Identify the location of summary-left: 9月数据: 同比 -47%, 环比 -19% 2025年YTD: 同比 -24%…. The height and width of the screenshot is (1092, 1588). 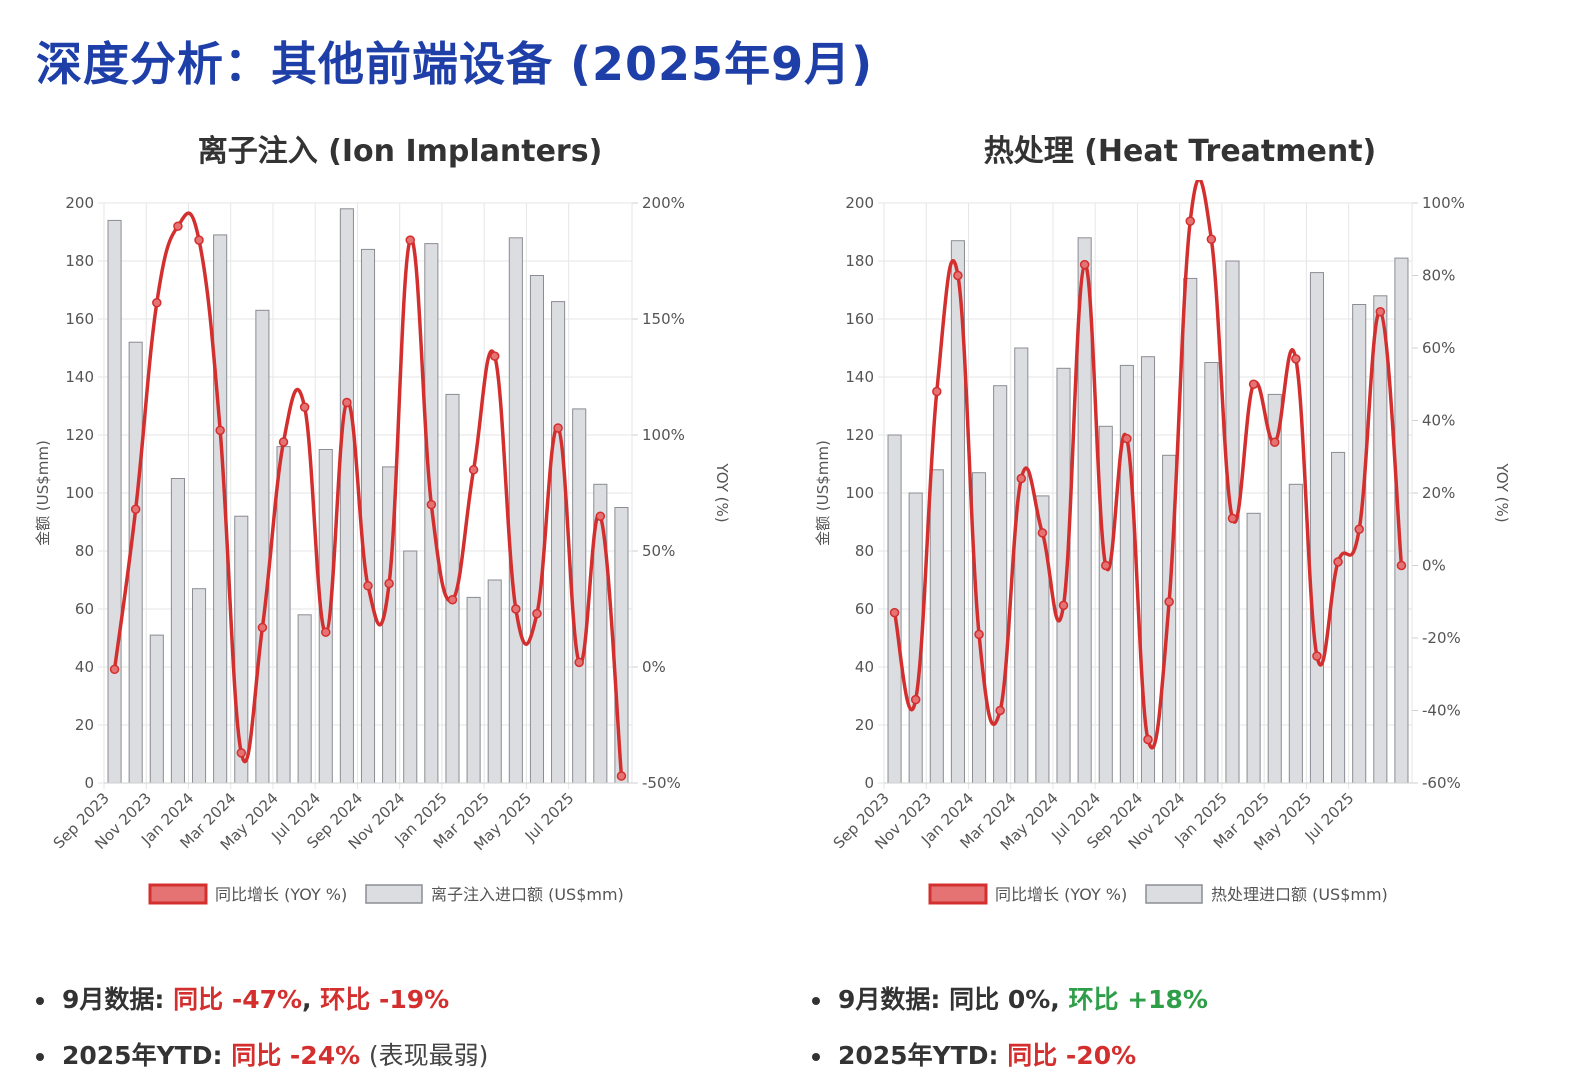
(262, 1036).